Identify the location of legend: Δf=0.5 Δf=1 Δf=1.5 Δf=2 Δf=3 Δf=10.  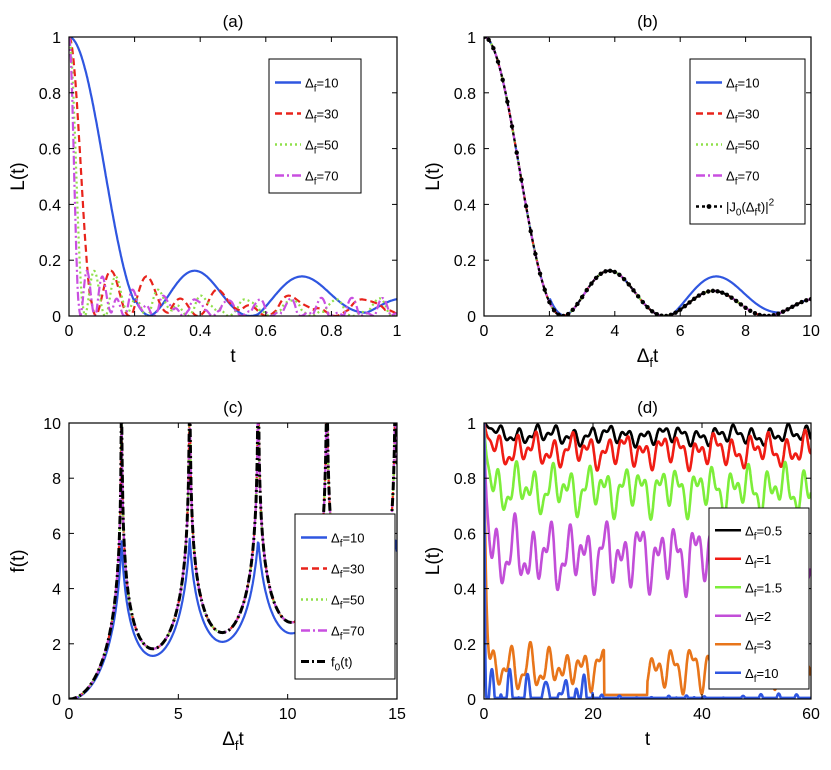
(759, 598).